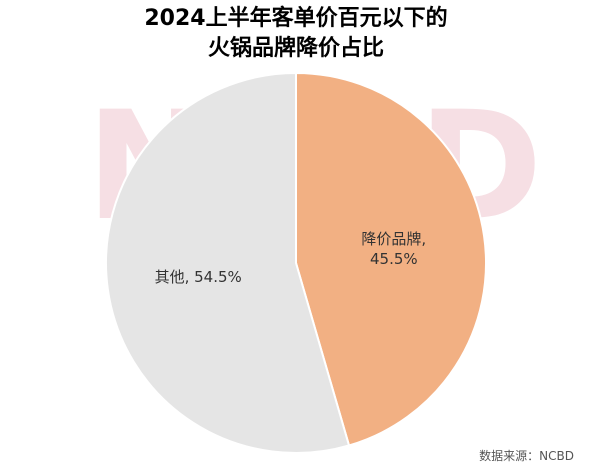 The image size is (592, 472). What do you see at coordinates (296, 18) in the screenshot?
I see `chart-title-line-1: 2024上半年客单价百元以下的` at bounding box center [296, 18].